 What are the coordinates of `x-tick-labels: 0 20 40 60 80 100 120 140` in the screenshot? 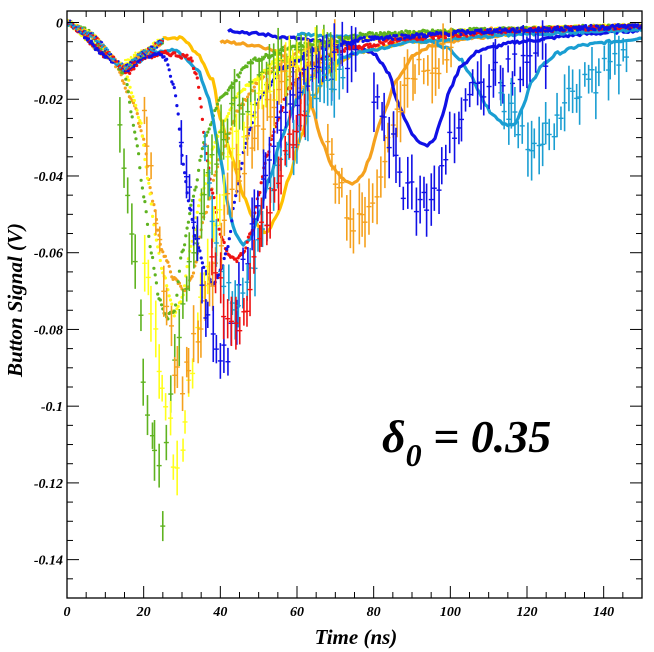 It's located at (339, 612).